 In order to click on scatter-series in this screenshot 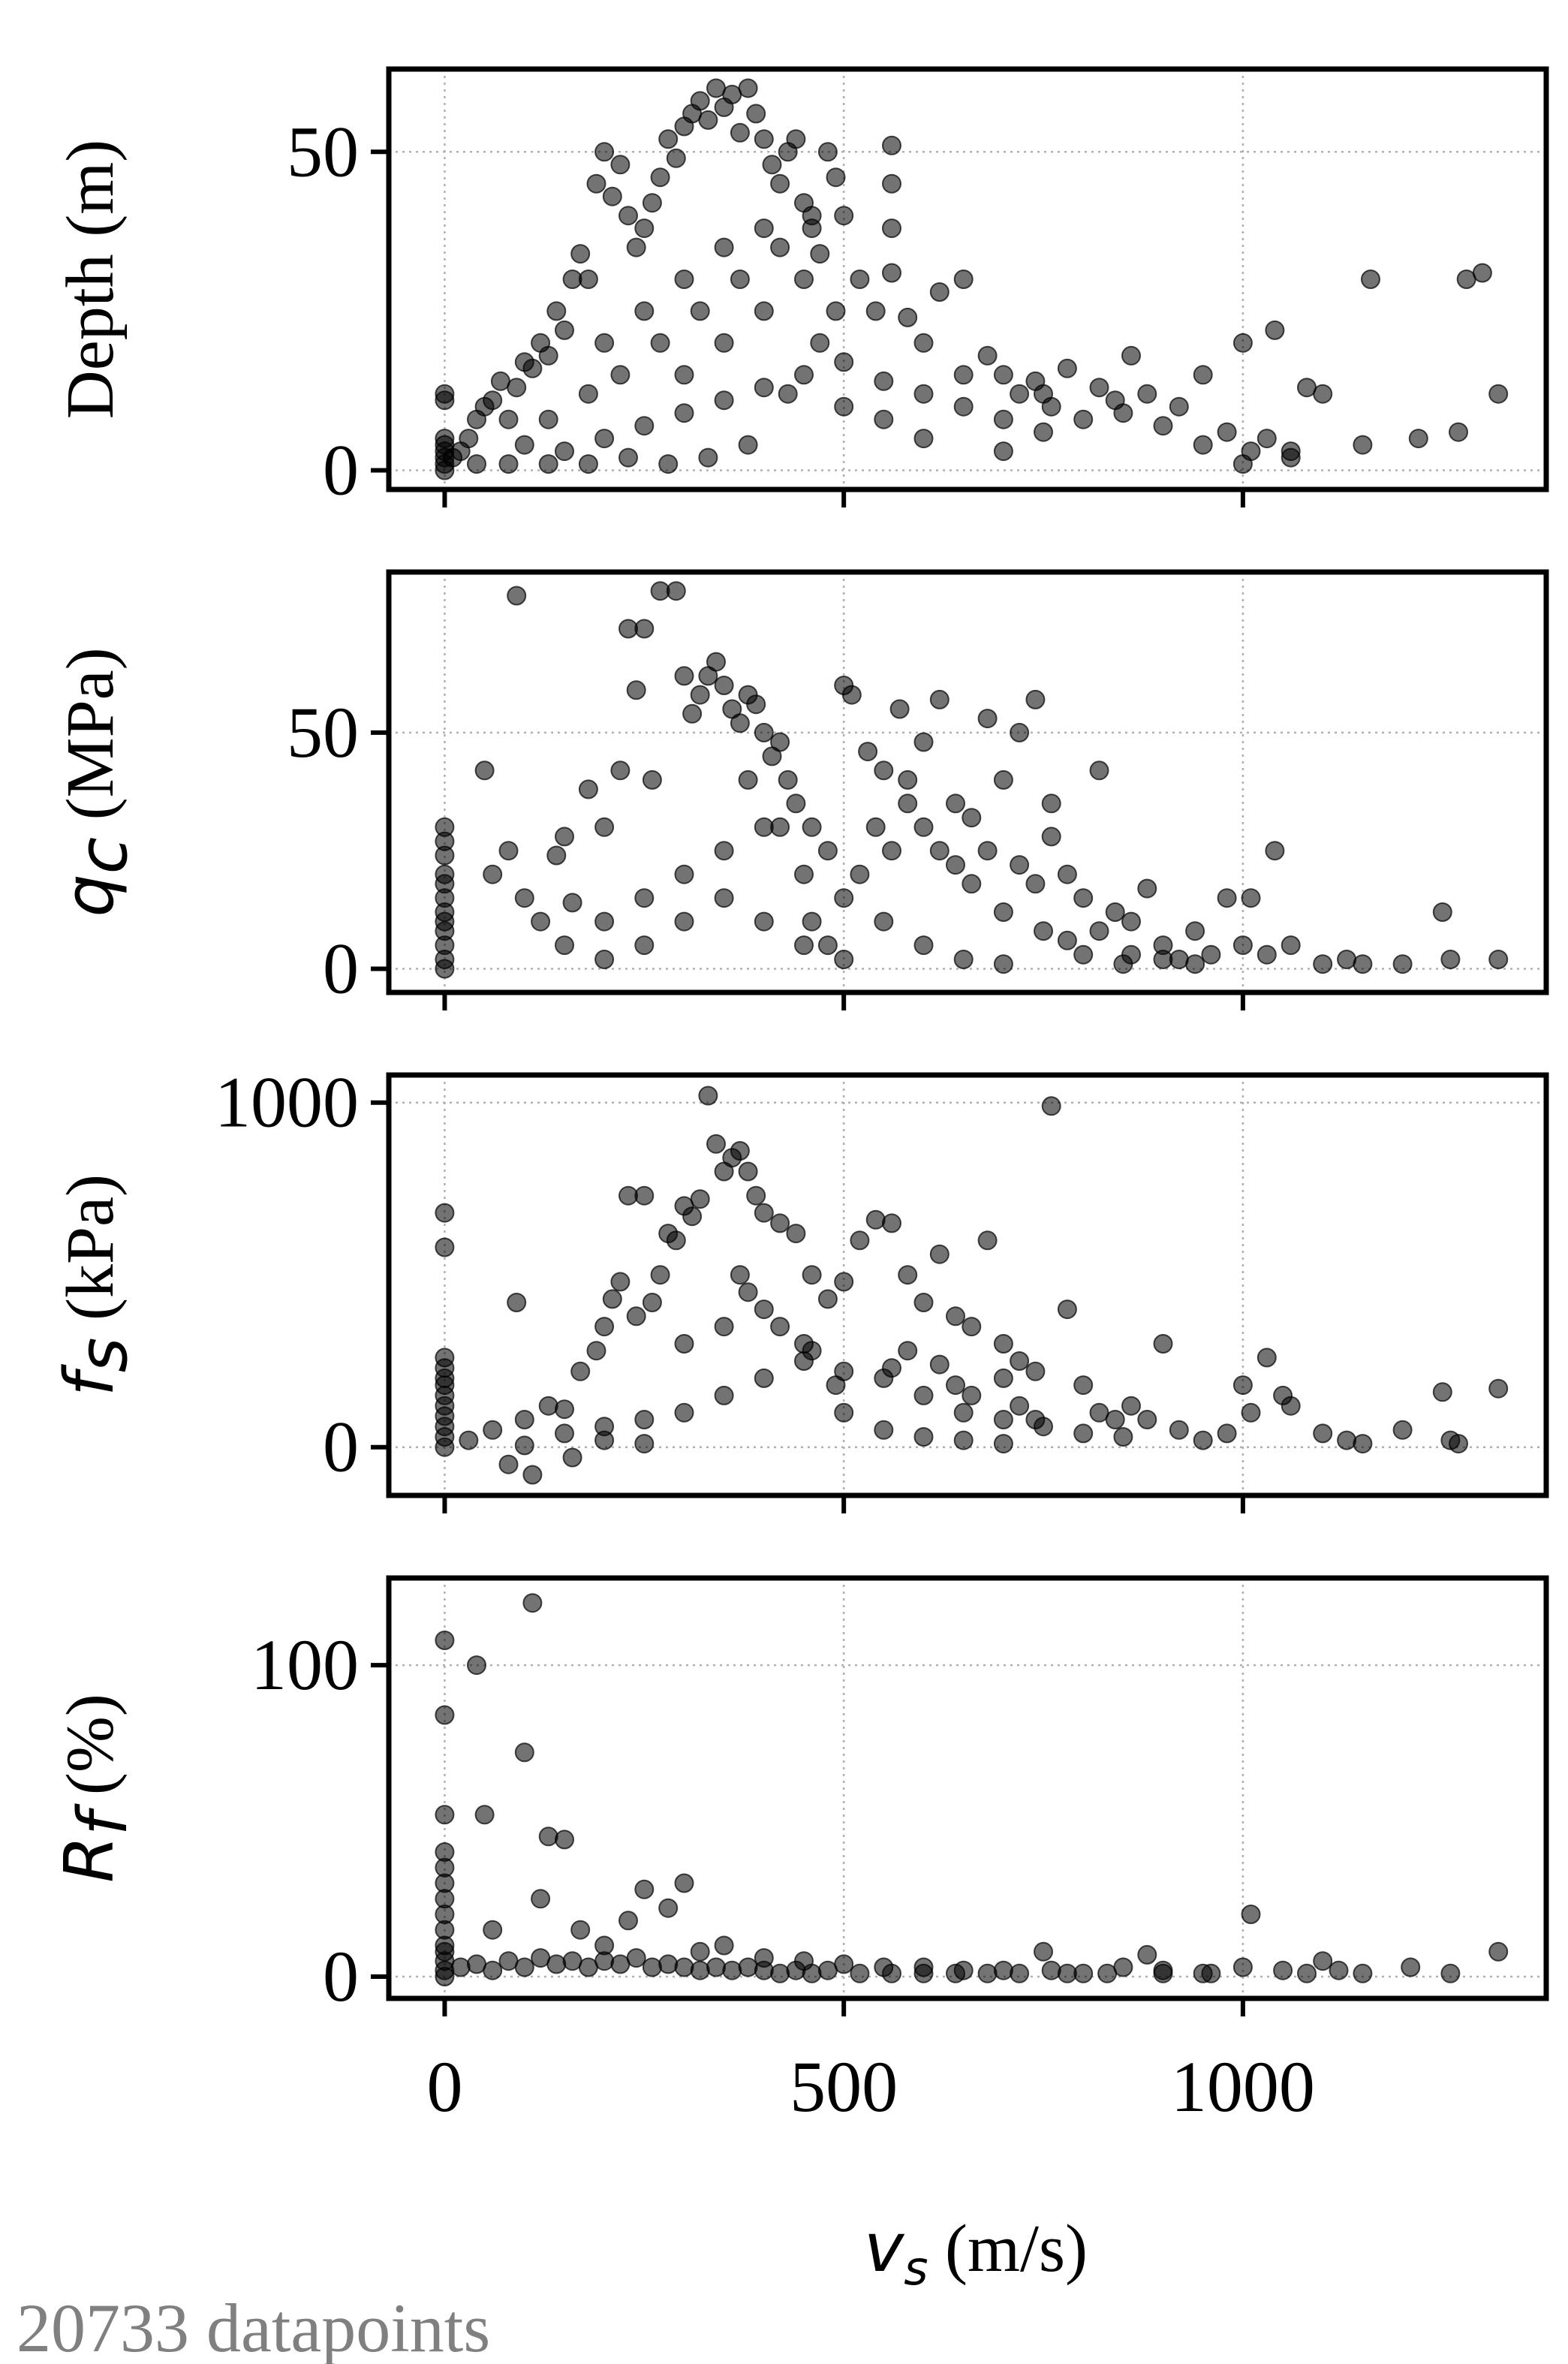, I will do `click(972, 279)`.